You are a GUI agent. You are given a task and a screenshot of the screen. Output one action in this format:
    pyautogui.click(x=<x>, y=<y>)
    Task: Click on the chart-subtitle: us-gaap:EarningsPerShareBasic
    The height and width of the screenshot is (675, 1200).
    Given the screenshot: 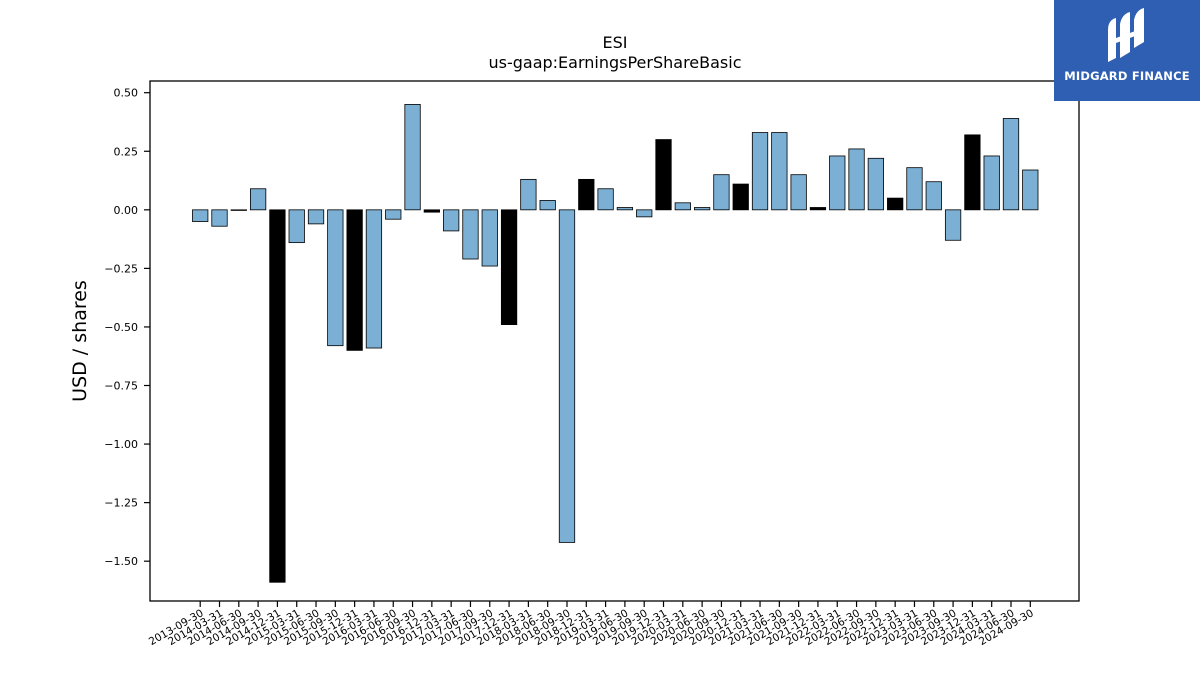 What is the action you would take?
    pyautogui.click(x=614, y=62)
    